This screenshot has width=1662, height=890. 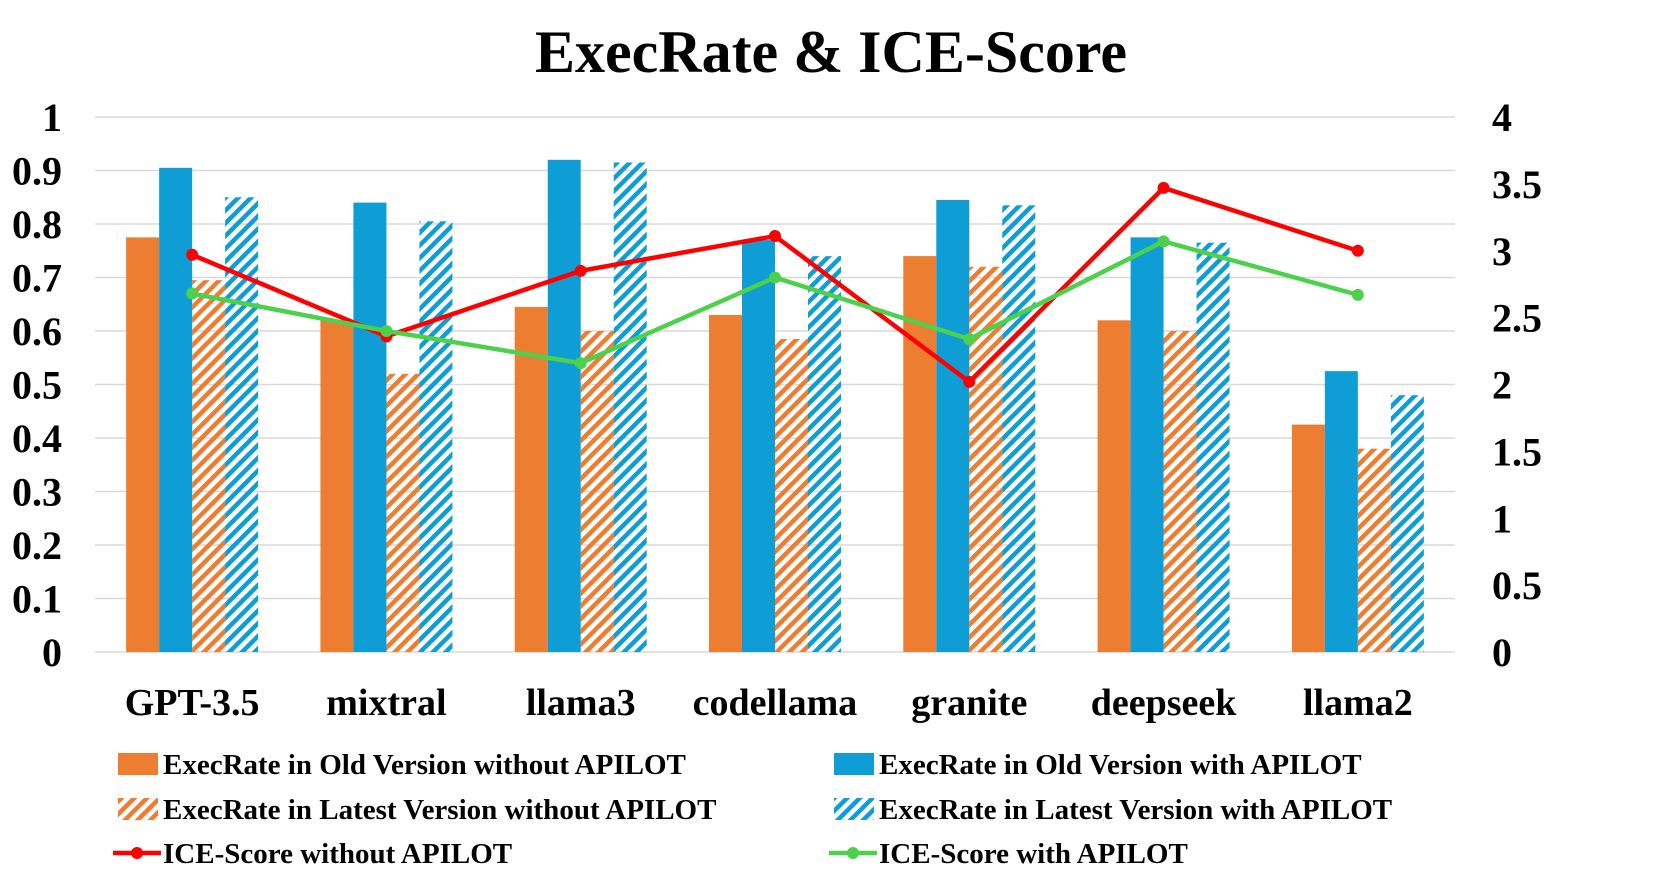 I want to click on legend-label: ExecRate in Old Version with APILOT, so click(x=1120, y=765).